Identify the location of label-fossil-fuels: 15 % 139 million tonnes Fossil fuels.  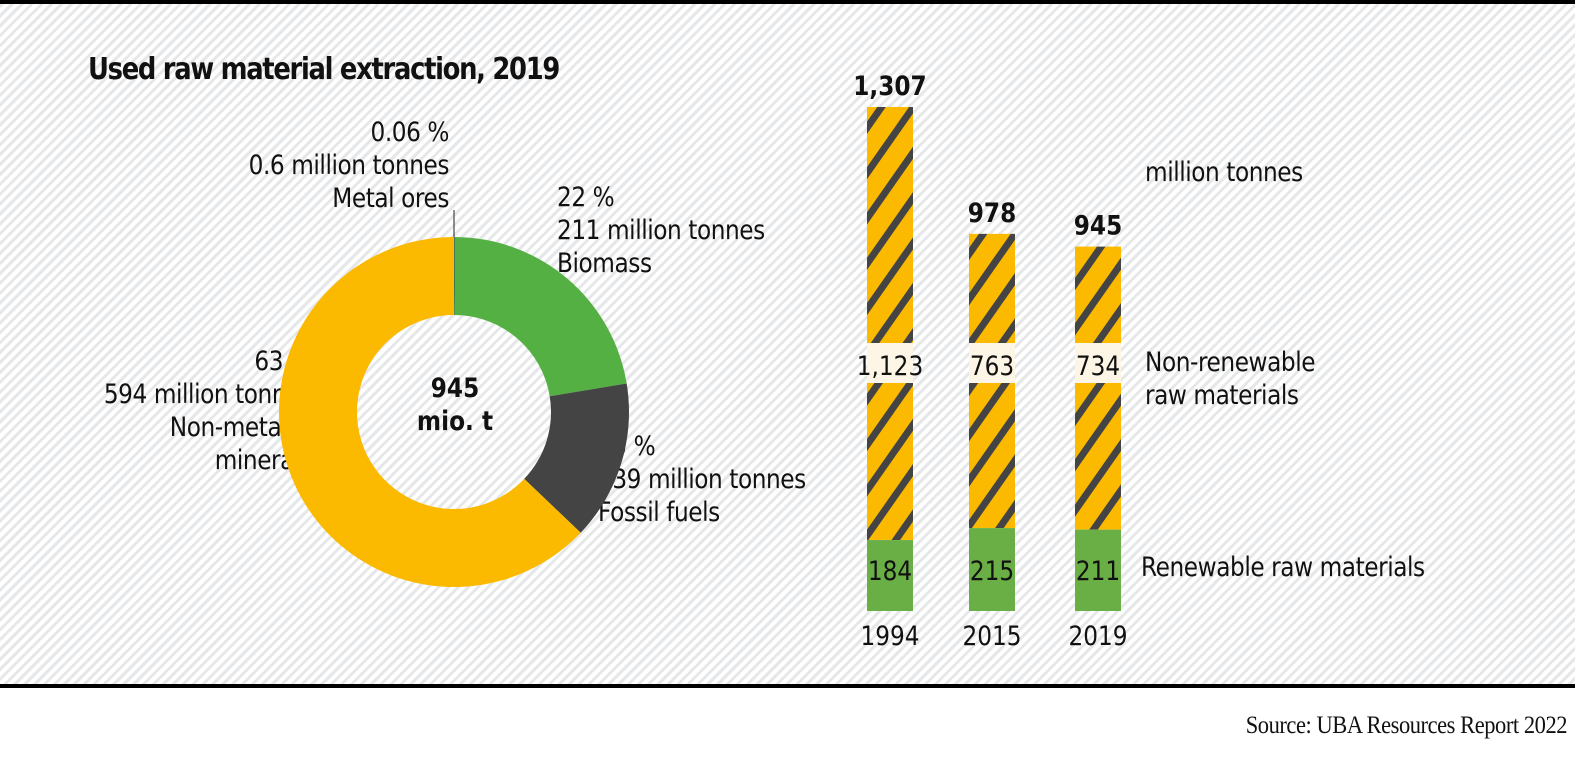
(702, 479).